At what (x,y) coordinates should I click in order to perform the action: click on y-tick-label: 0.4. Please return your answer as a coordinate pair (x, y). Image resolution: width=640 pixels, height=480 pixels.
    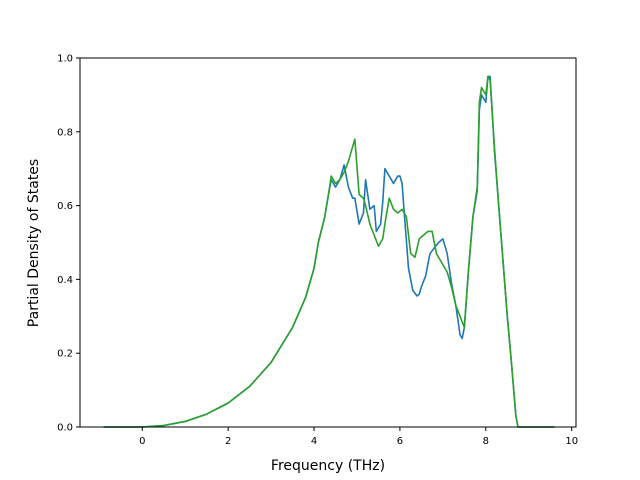
    Looking at the image, I should click on (65, 280).